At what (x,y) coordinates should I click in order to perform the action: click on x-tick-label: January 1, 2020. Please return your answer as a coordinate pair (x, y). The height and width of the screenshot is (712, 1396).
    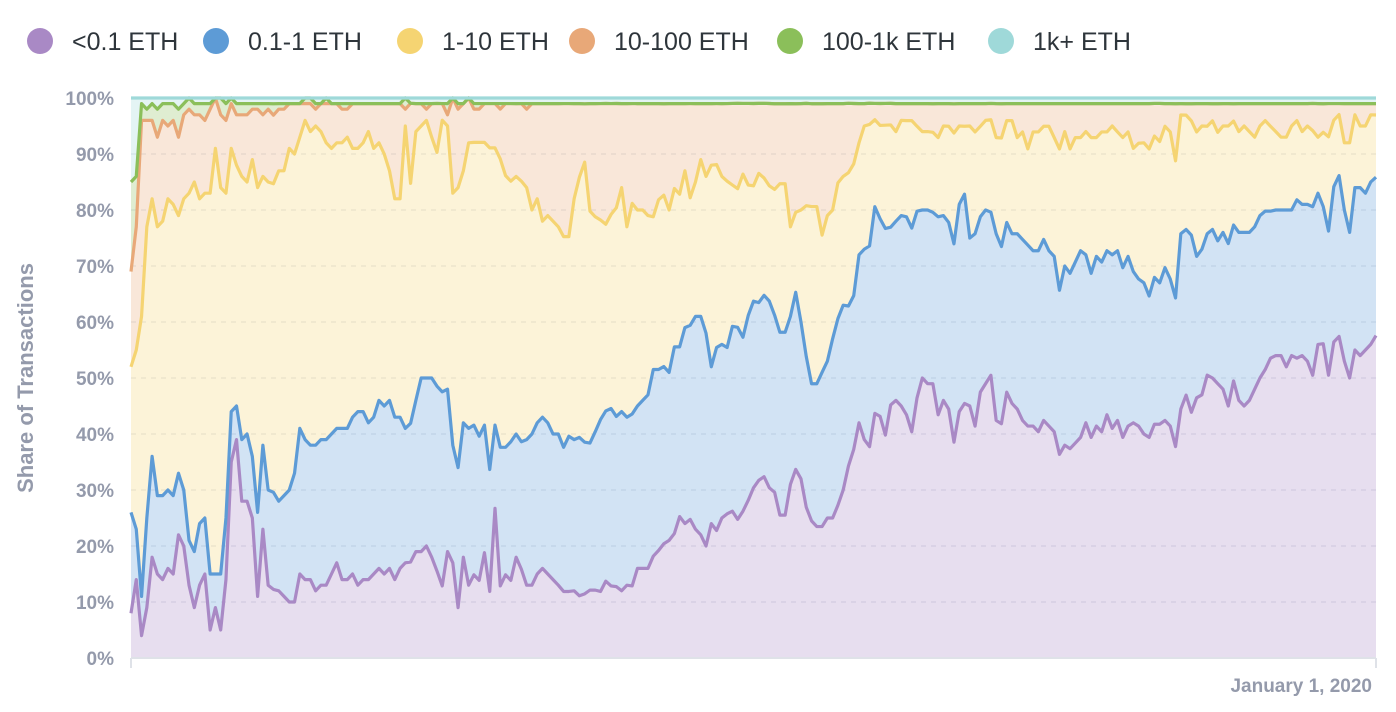
    Looking at the image, I should click on (1301, 686).